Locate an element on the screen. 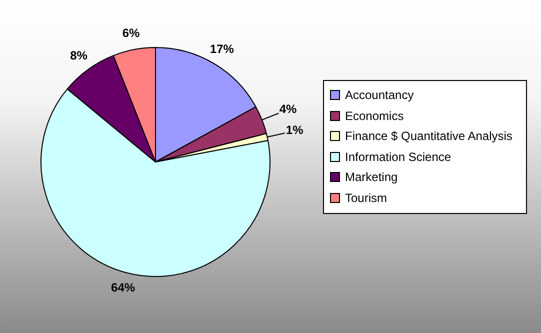 This screenshot has height=333, width=541. legend-label: Accountancy is located at coordinates (379, 95).